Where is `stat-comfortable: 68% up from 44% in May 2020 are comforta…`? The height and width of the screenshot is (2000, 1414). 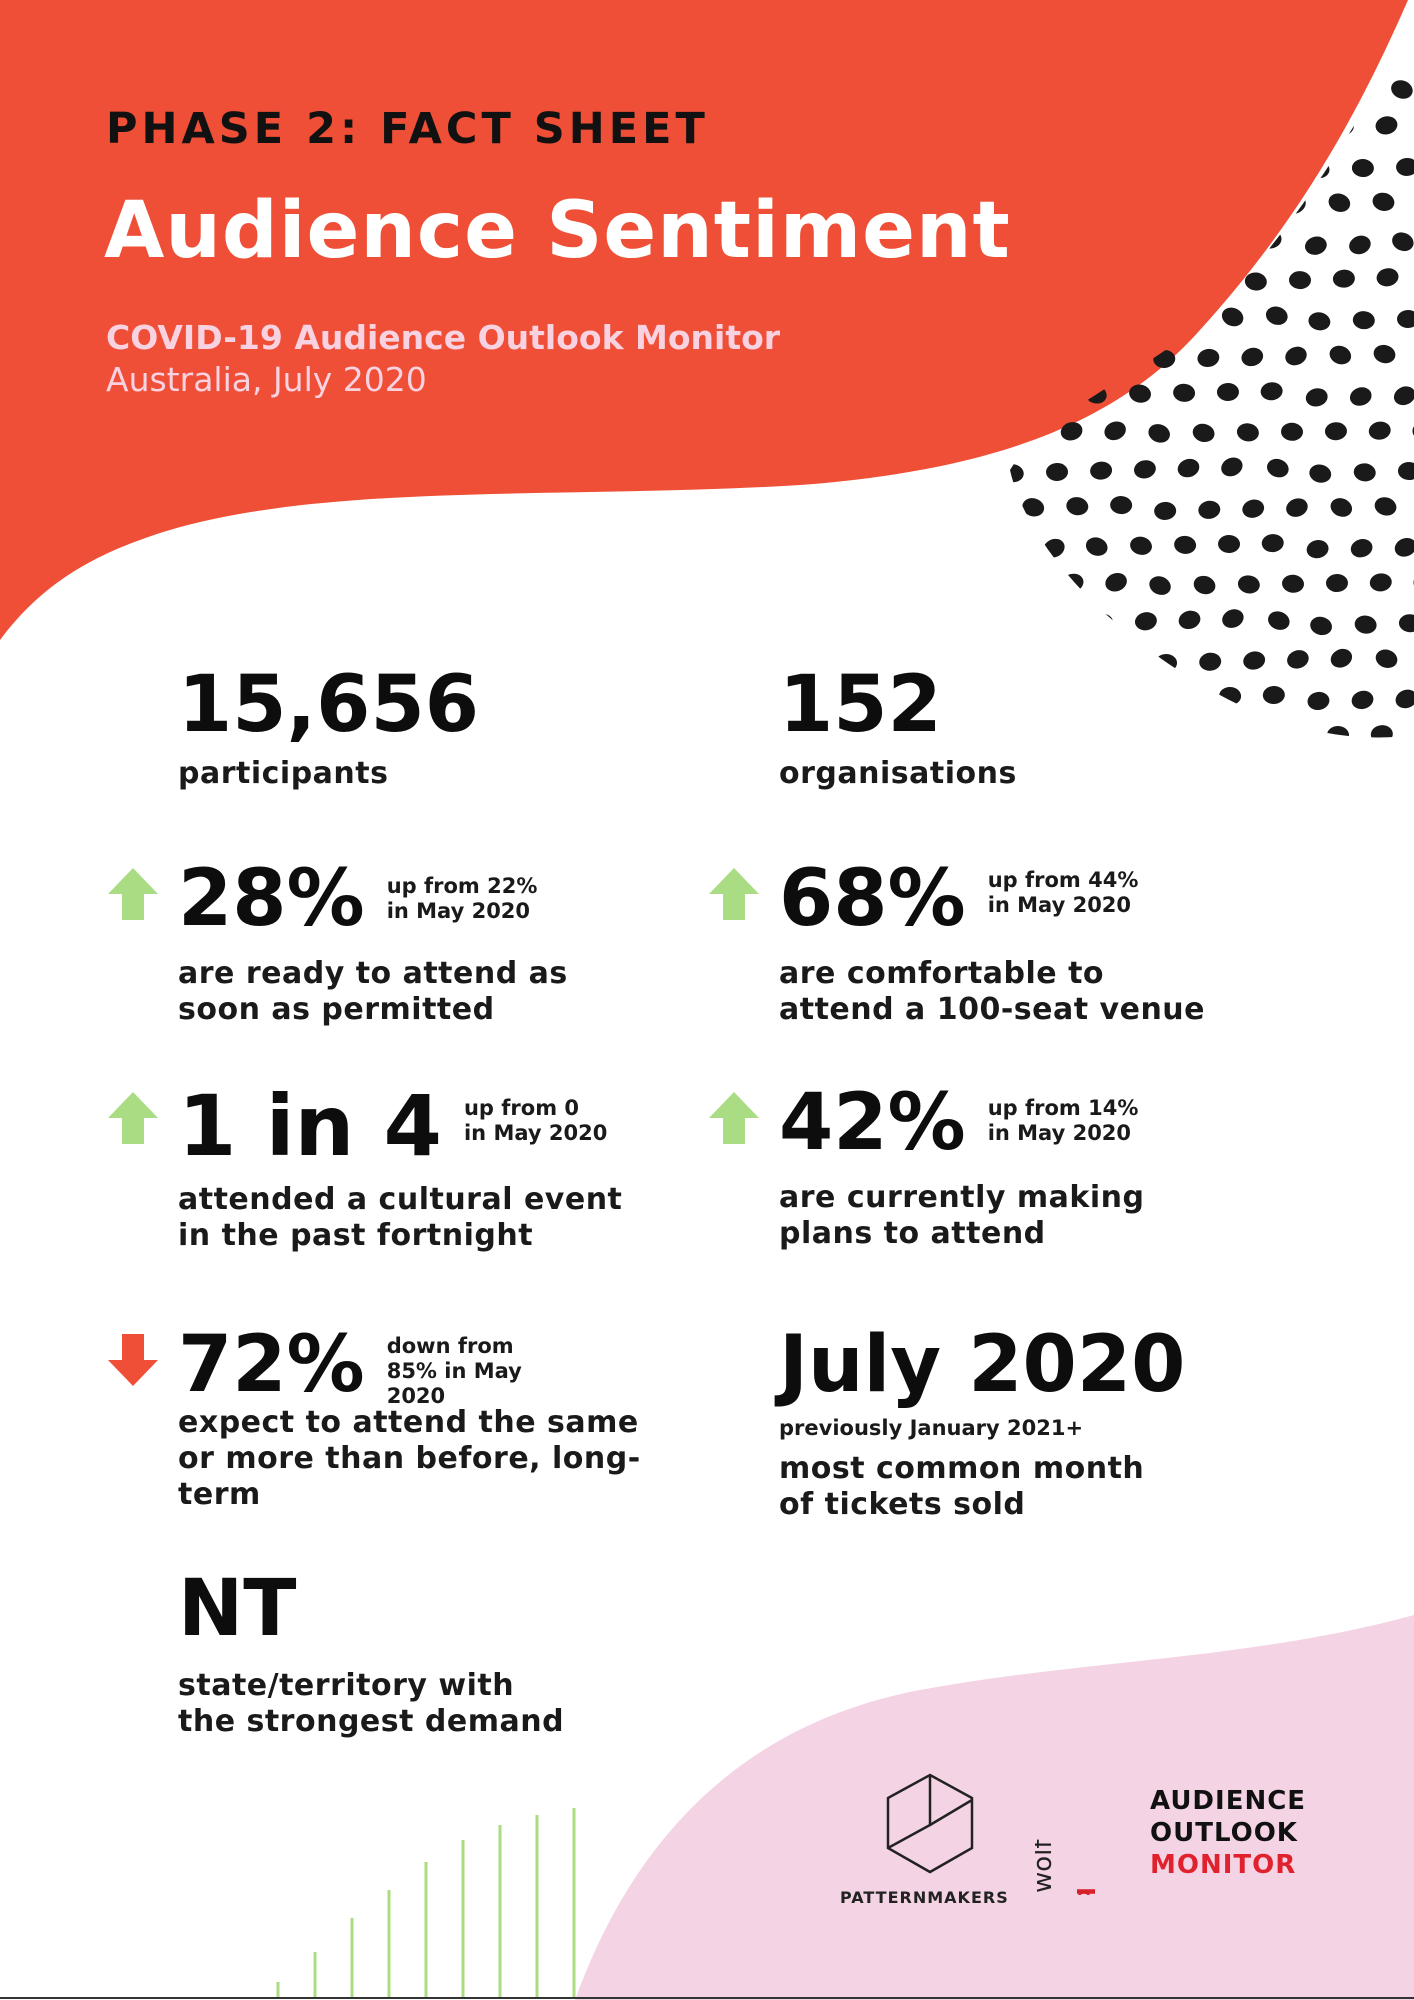
stat-comfortable: 68% up from 44% in May 2020 are comforta… is located at coordinates (992, 944).